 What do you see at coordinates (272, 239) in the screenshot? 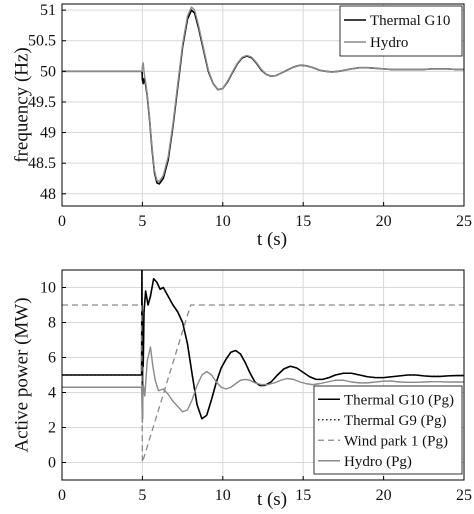
I see `frequency-x-axis-label: t (s)` at bounding box center [272, 239].